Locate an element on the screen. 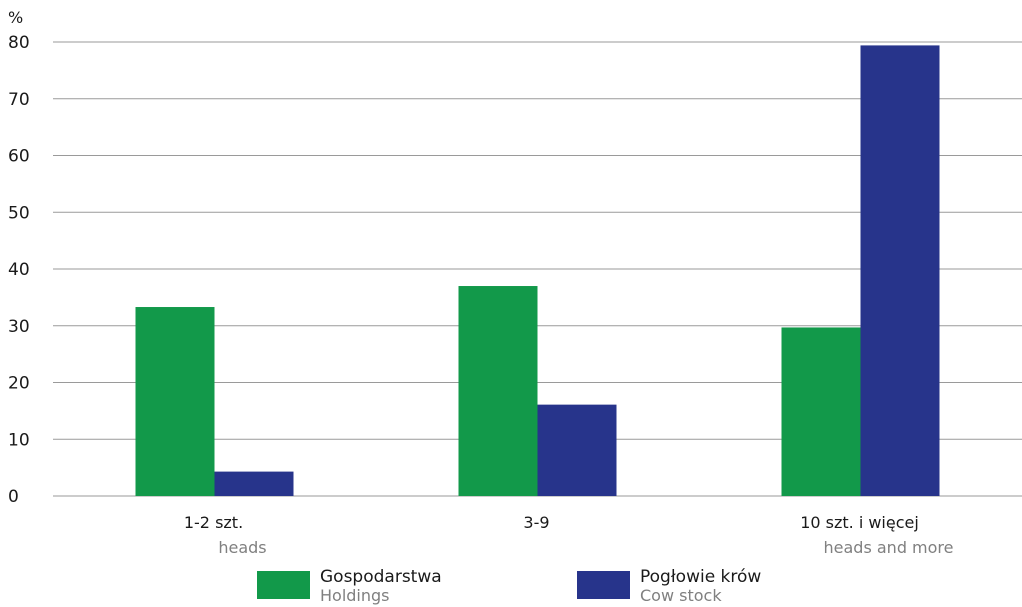 This screenshot has height=607, width=1022. y-tick-label: 60 is located at coordinates (19, 157).